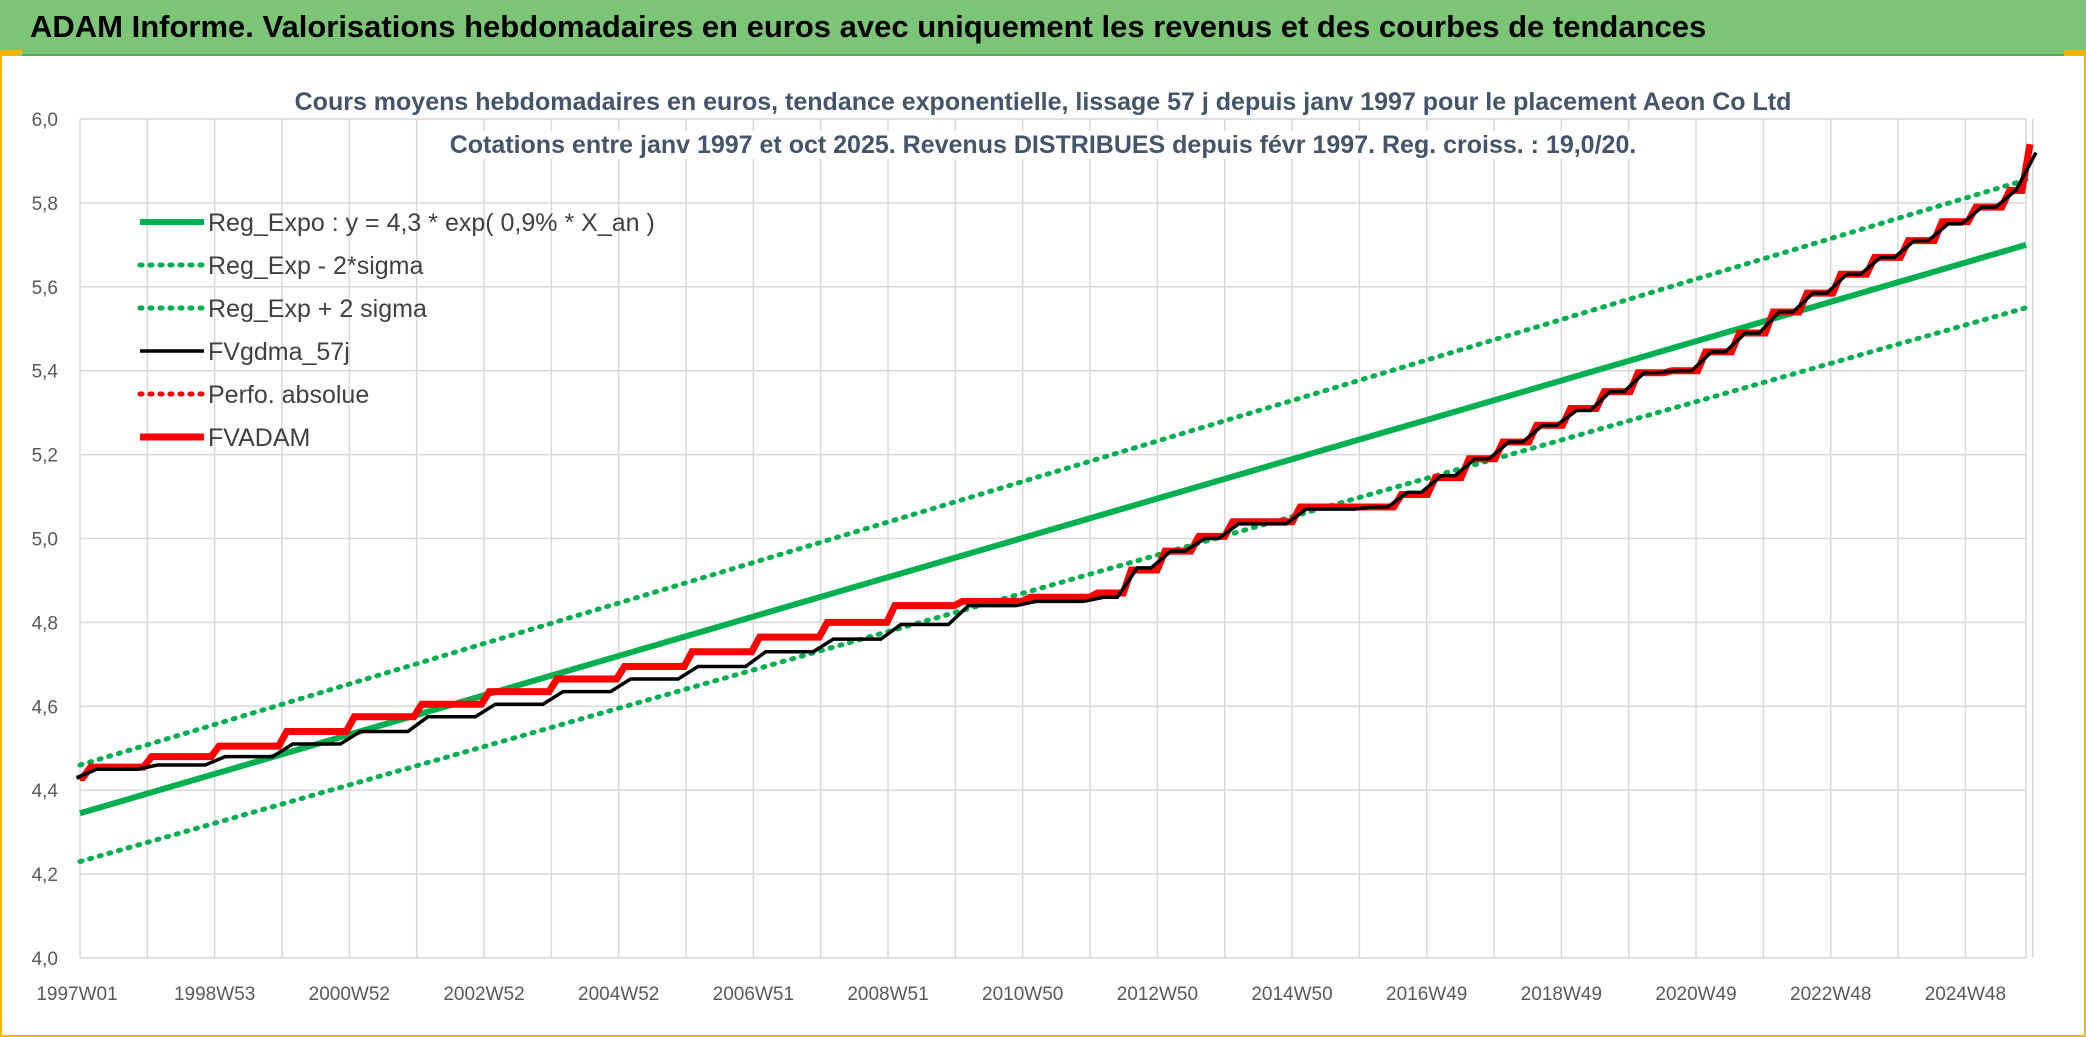  I want to click on legend-label: Reg_Exp + 2 sigma, so click(317, 309).